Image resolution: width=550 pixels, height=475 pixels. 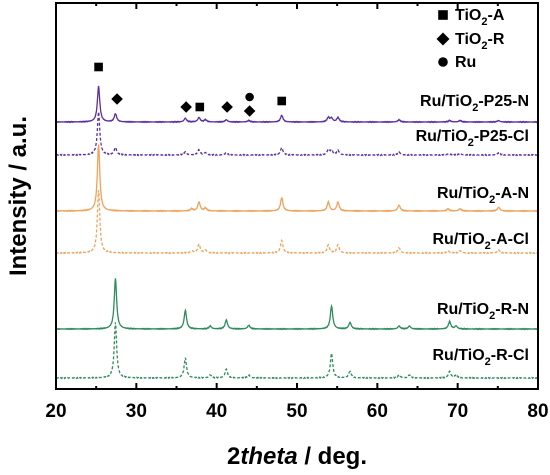 I want to click on series-label-tail: -A-Cl, so click(x=510, y=239).